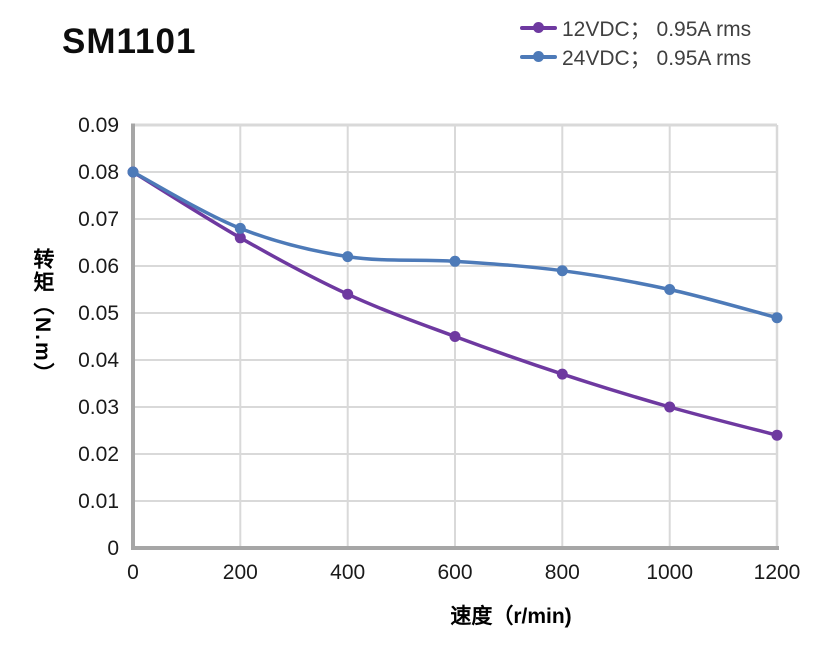  I want to click on x-tick-label: 400, so click(347, 572).